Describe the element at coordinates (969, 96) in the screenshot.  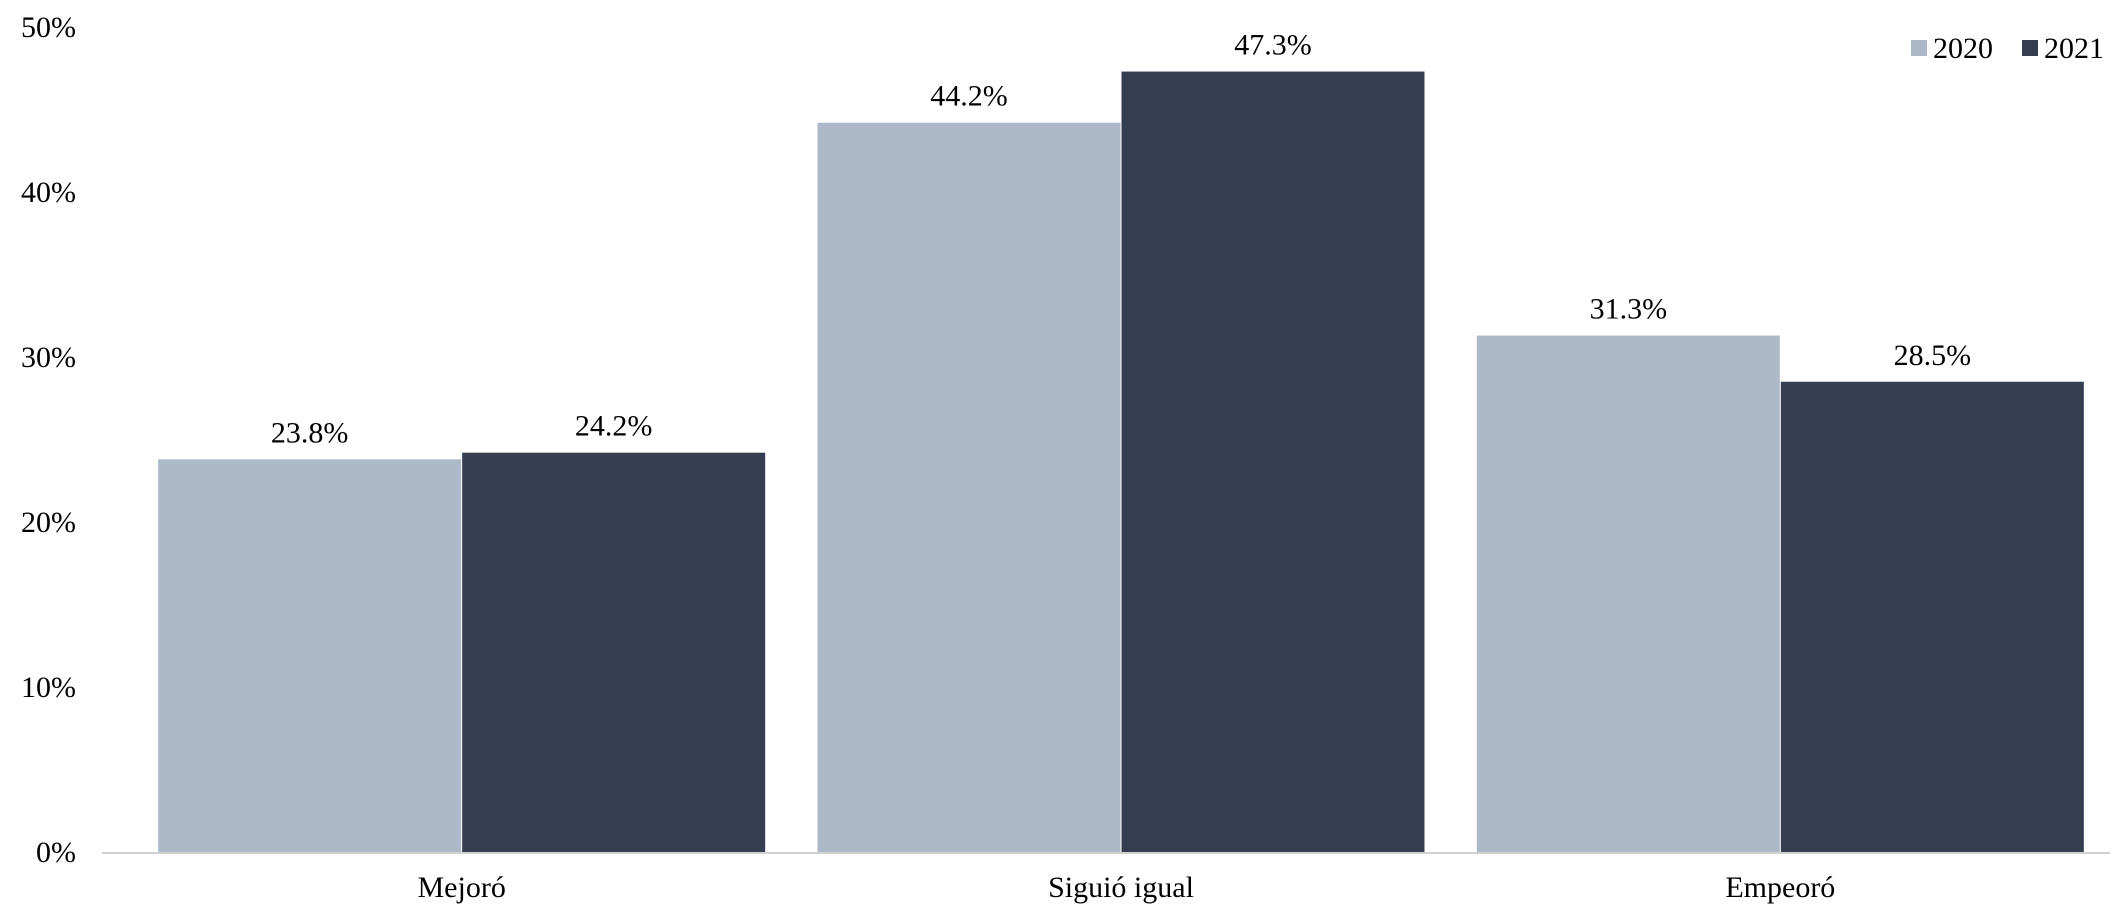
I see `data-label-2020-2: 44.2%` at that location.